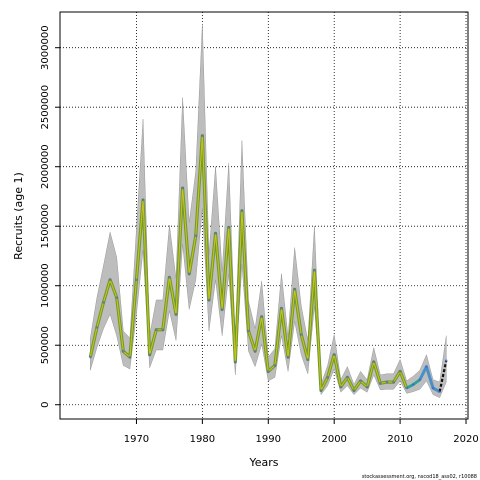 The width and height of the screenshot is (480, 480). What do you see at coordinates (399, 439) in the screenshot?
I see `x-tick-label: 2010` at bounding box center [399, 439].